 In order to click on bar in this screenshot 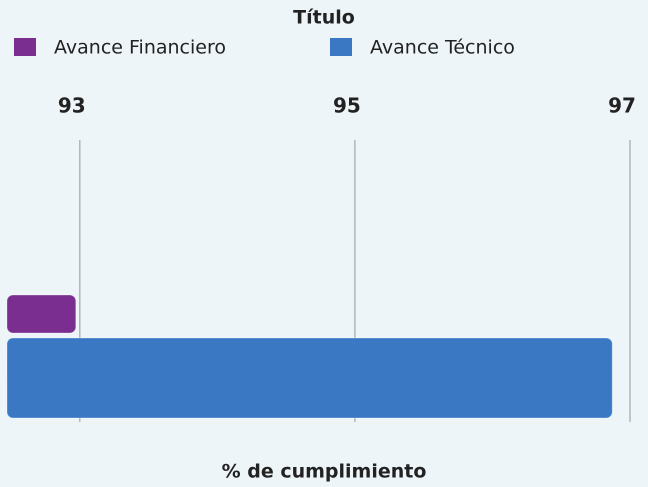, I will do `click(41, 314)`.